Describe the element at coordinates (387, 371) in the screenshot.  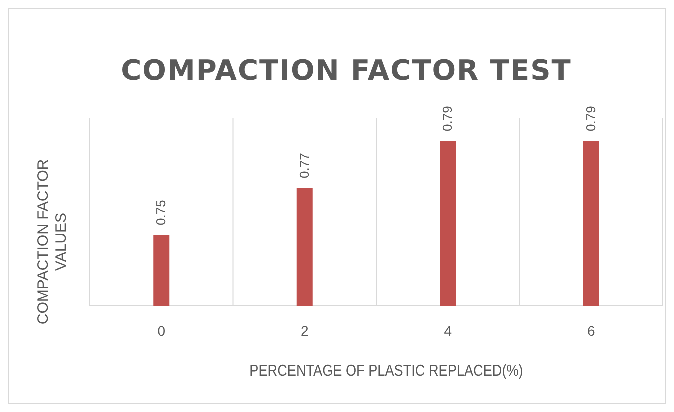
I see `x-axis-title: PERCENTAGE OF PLASTIC REPLACED(%)` at that location.